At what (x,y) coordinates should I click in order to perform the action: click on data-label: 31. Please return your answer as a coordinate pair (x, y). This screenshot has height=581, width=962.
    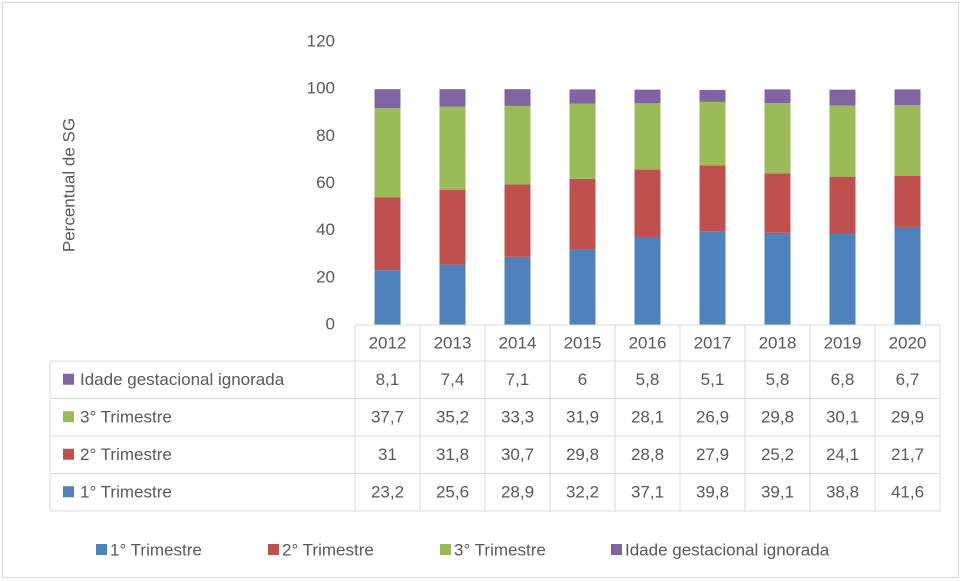
    Looking at the image, I should click on (387, 454).